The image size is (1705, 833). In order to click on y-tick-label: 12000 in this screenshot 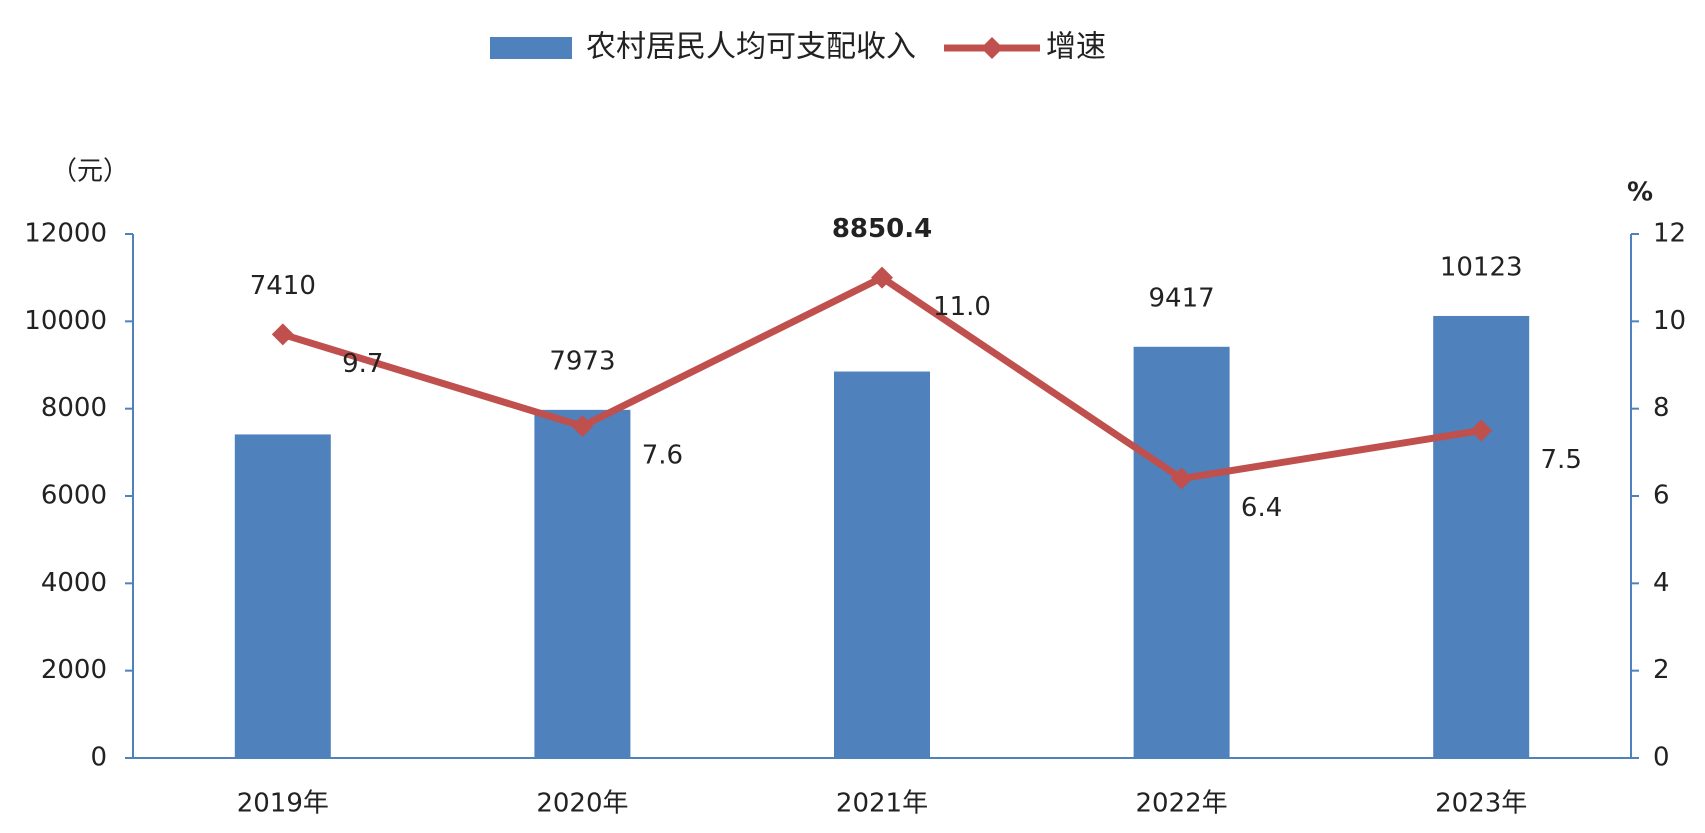, I will do `click(65, 234)`.